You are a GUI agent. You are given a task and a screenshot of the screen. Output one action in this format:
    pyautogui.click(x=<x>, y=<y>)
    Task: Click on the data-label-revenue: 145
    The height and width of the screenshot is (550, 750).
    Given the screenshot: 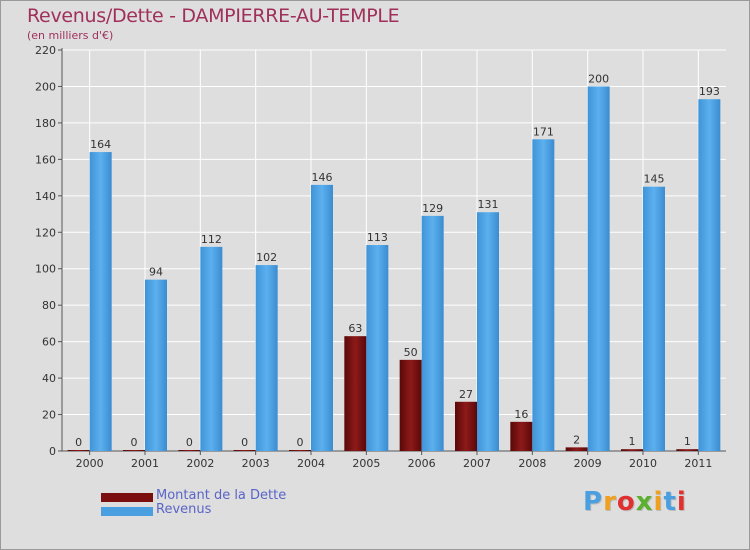 What is the action you would take?
    pyautogui.click(x=654, y=179)
    